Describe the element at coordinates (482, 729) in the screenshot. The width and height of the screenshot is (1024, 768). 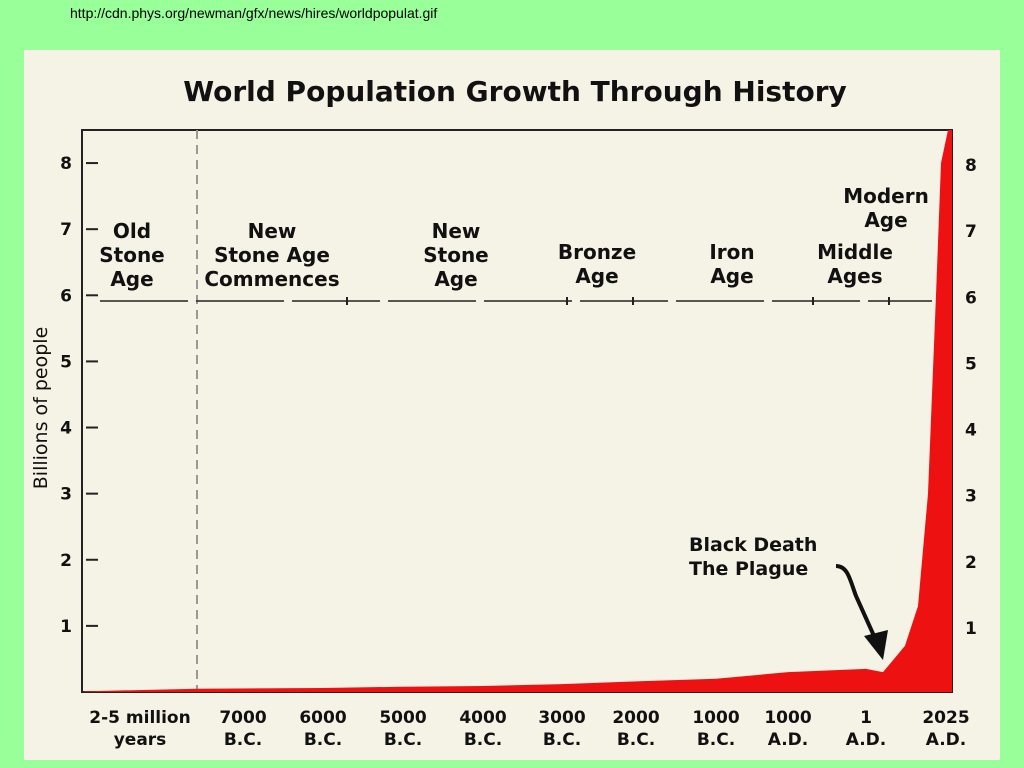
I see `x-tick-label: 4000 B.C.` at that location.